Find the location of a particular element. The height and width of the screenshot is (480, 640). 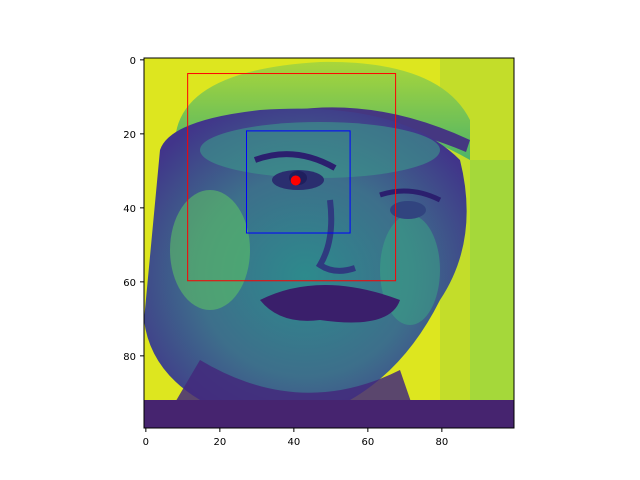

x-tick-label-60: 60 is located at coordinates (367, 442).